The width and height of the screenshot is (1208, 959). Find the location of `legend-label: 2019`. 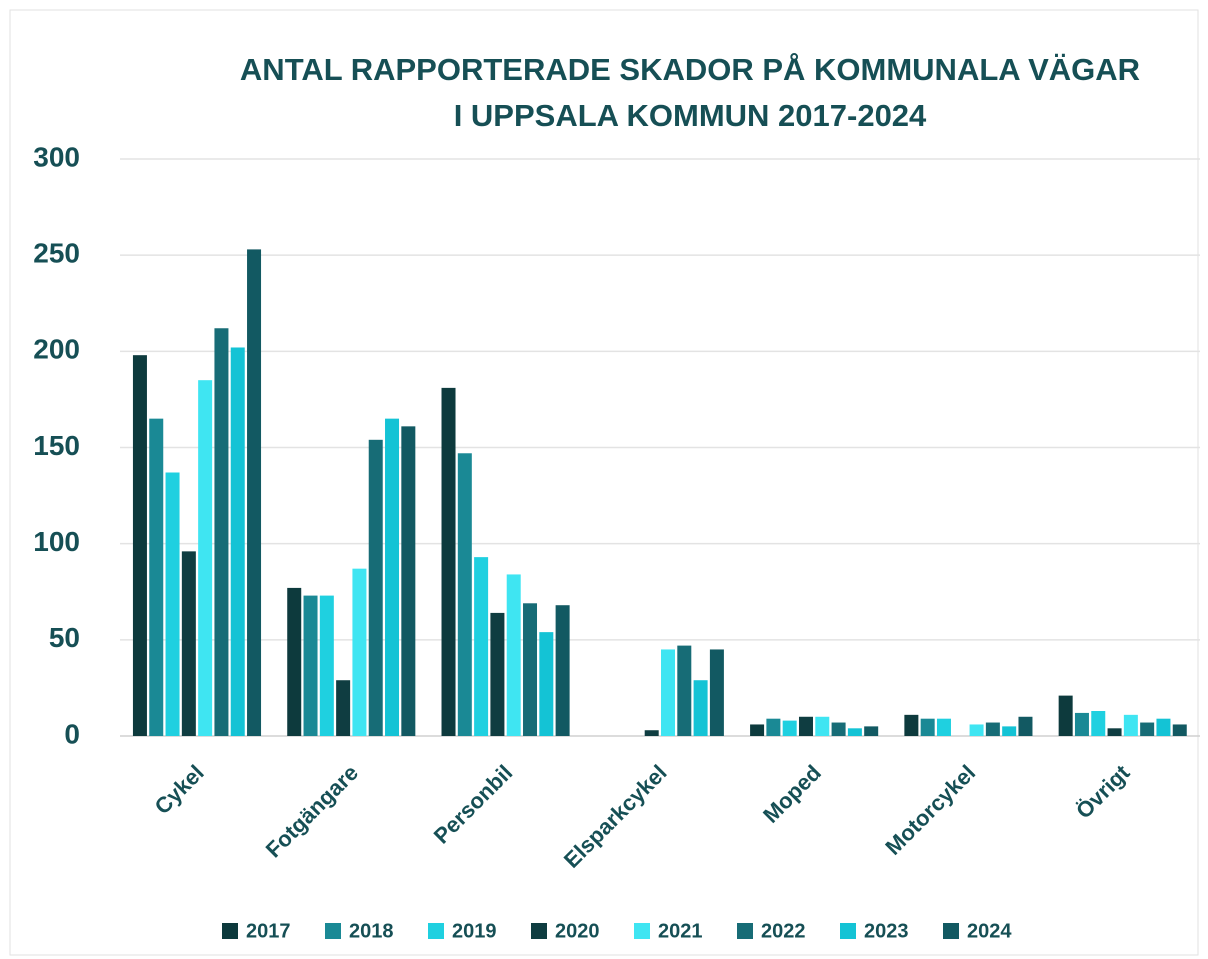

legend-label: 2019 is located at coordinates (474, 931).